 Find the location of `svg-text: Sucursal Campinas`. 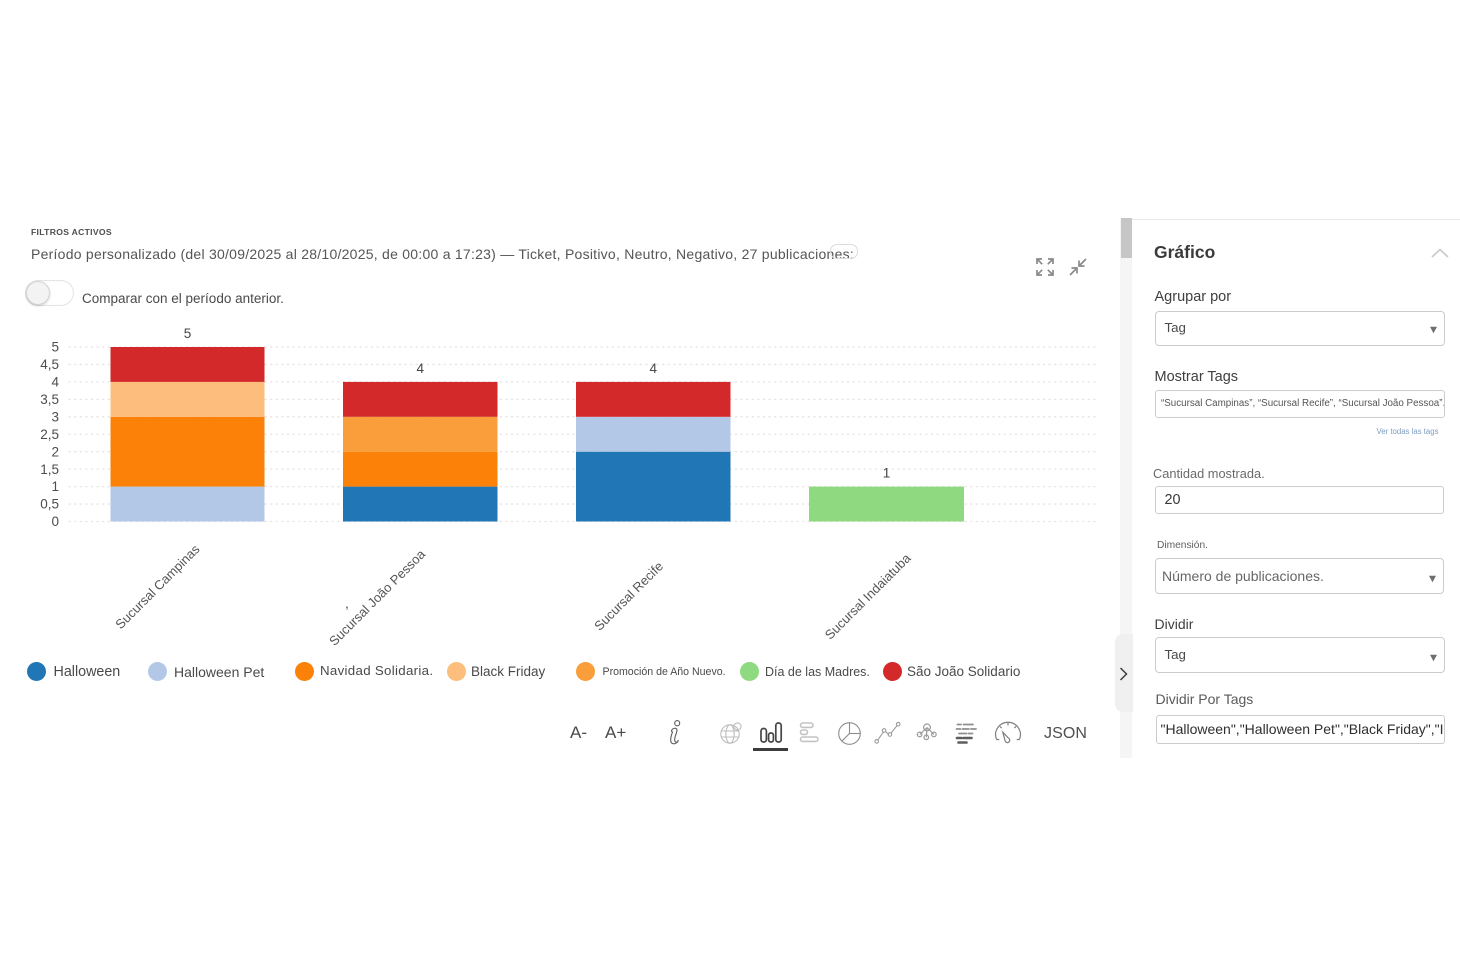

svg-text: Sucursal Campinas is located at coordinates (157, 586).